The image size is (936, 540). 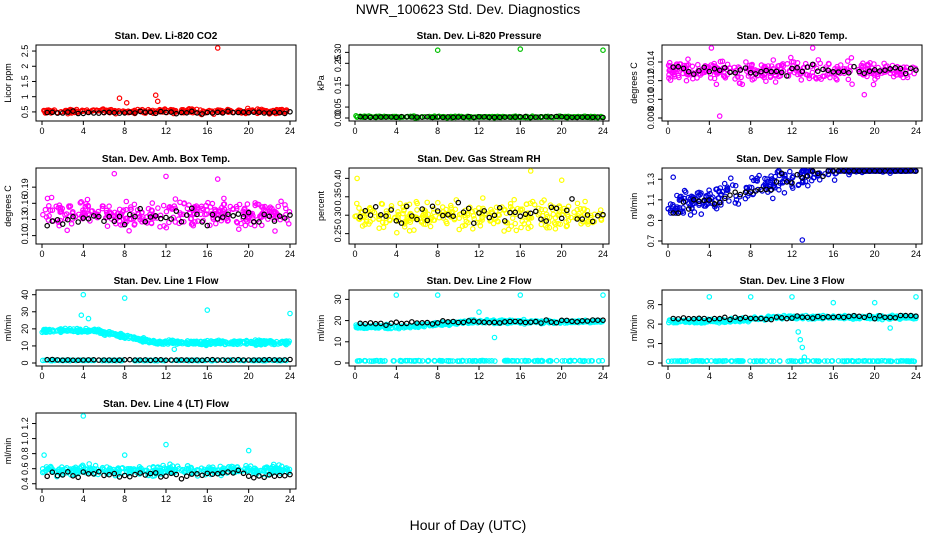 What do you see at coordinates (667, 376) in the screenshot?
I see `x-tick-label: 0` at bounding box center [667, 376].